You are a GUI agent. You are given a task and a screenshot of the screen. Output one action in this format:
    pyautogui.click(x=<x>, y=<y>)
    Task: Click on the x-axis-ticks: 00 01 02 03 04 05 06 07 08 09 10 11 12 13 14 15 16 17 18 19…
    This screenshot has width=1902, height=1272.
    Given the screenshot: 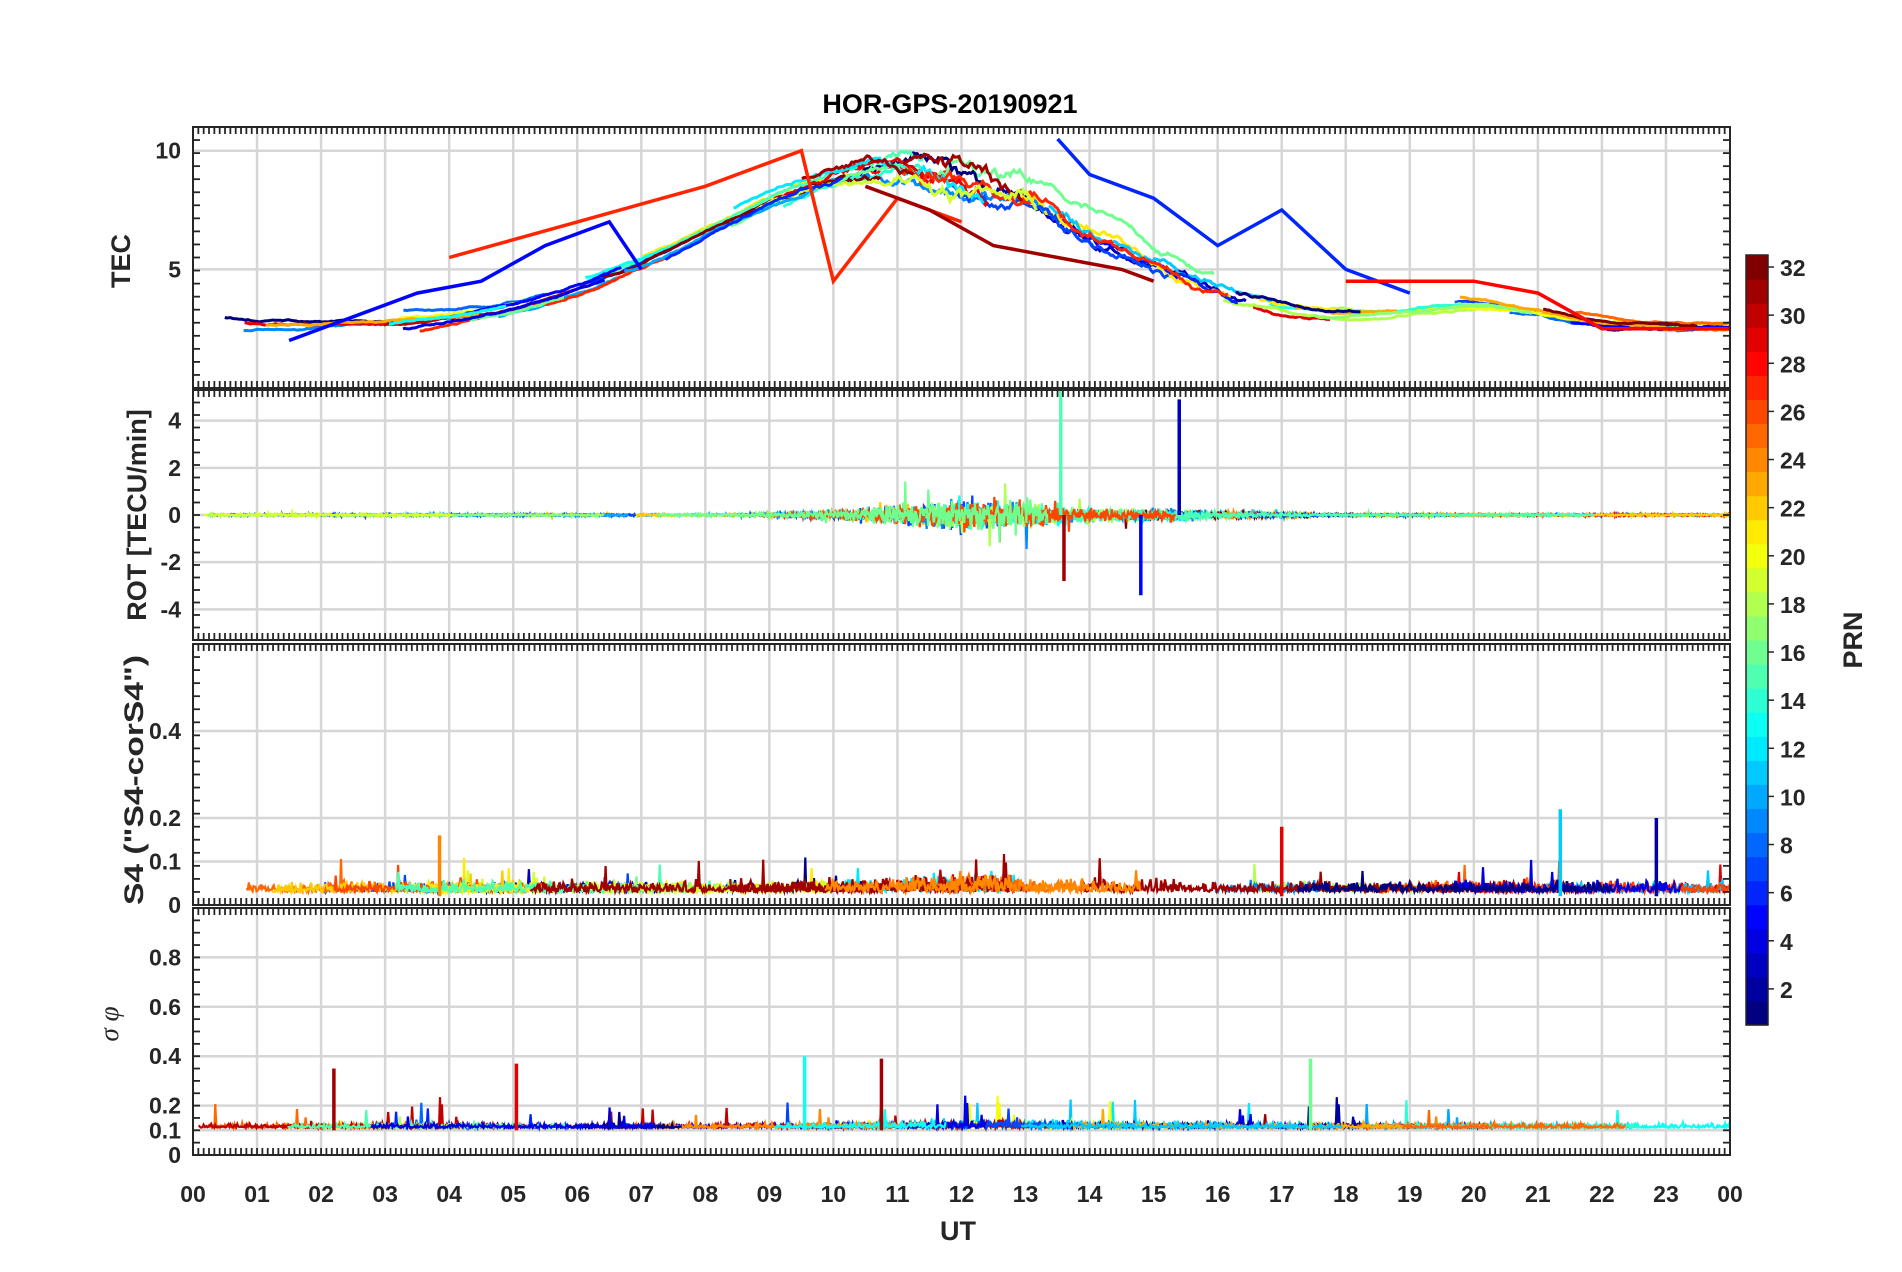 What is the action you would take?
    pyautogui.click(x=961, y=1194)
    